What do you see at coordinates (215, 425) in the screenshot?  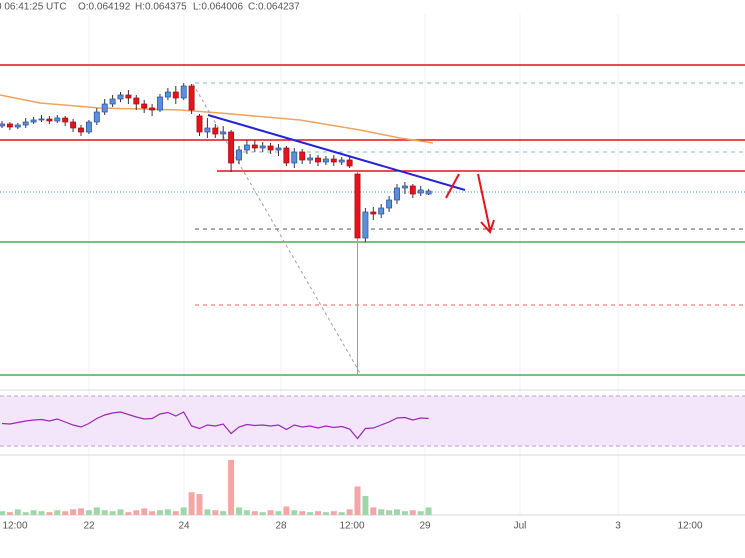 I see `rsi` at bounding box center [215, 425].